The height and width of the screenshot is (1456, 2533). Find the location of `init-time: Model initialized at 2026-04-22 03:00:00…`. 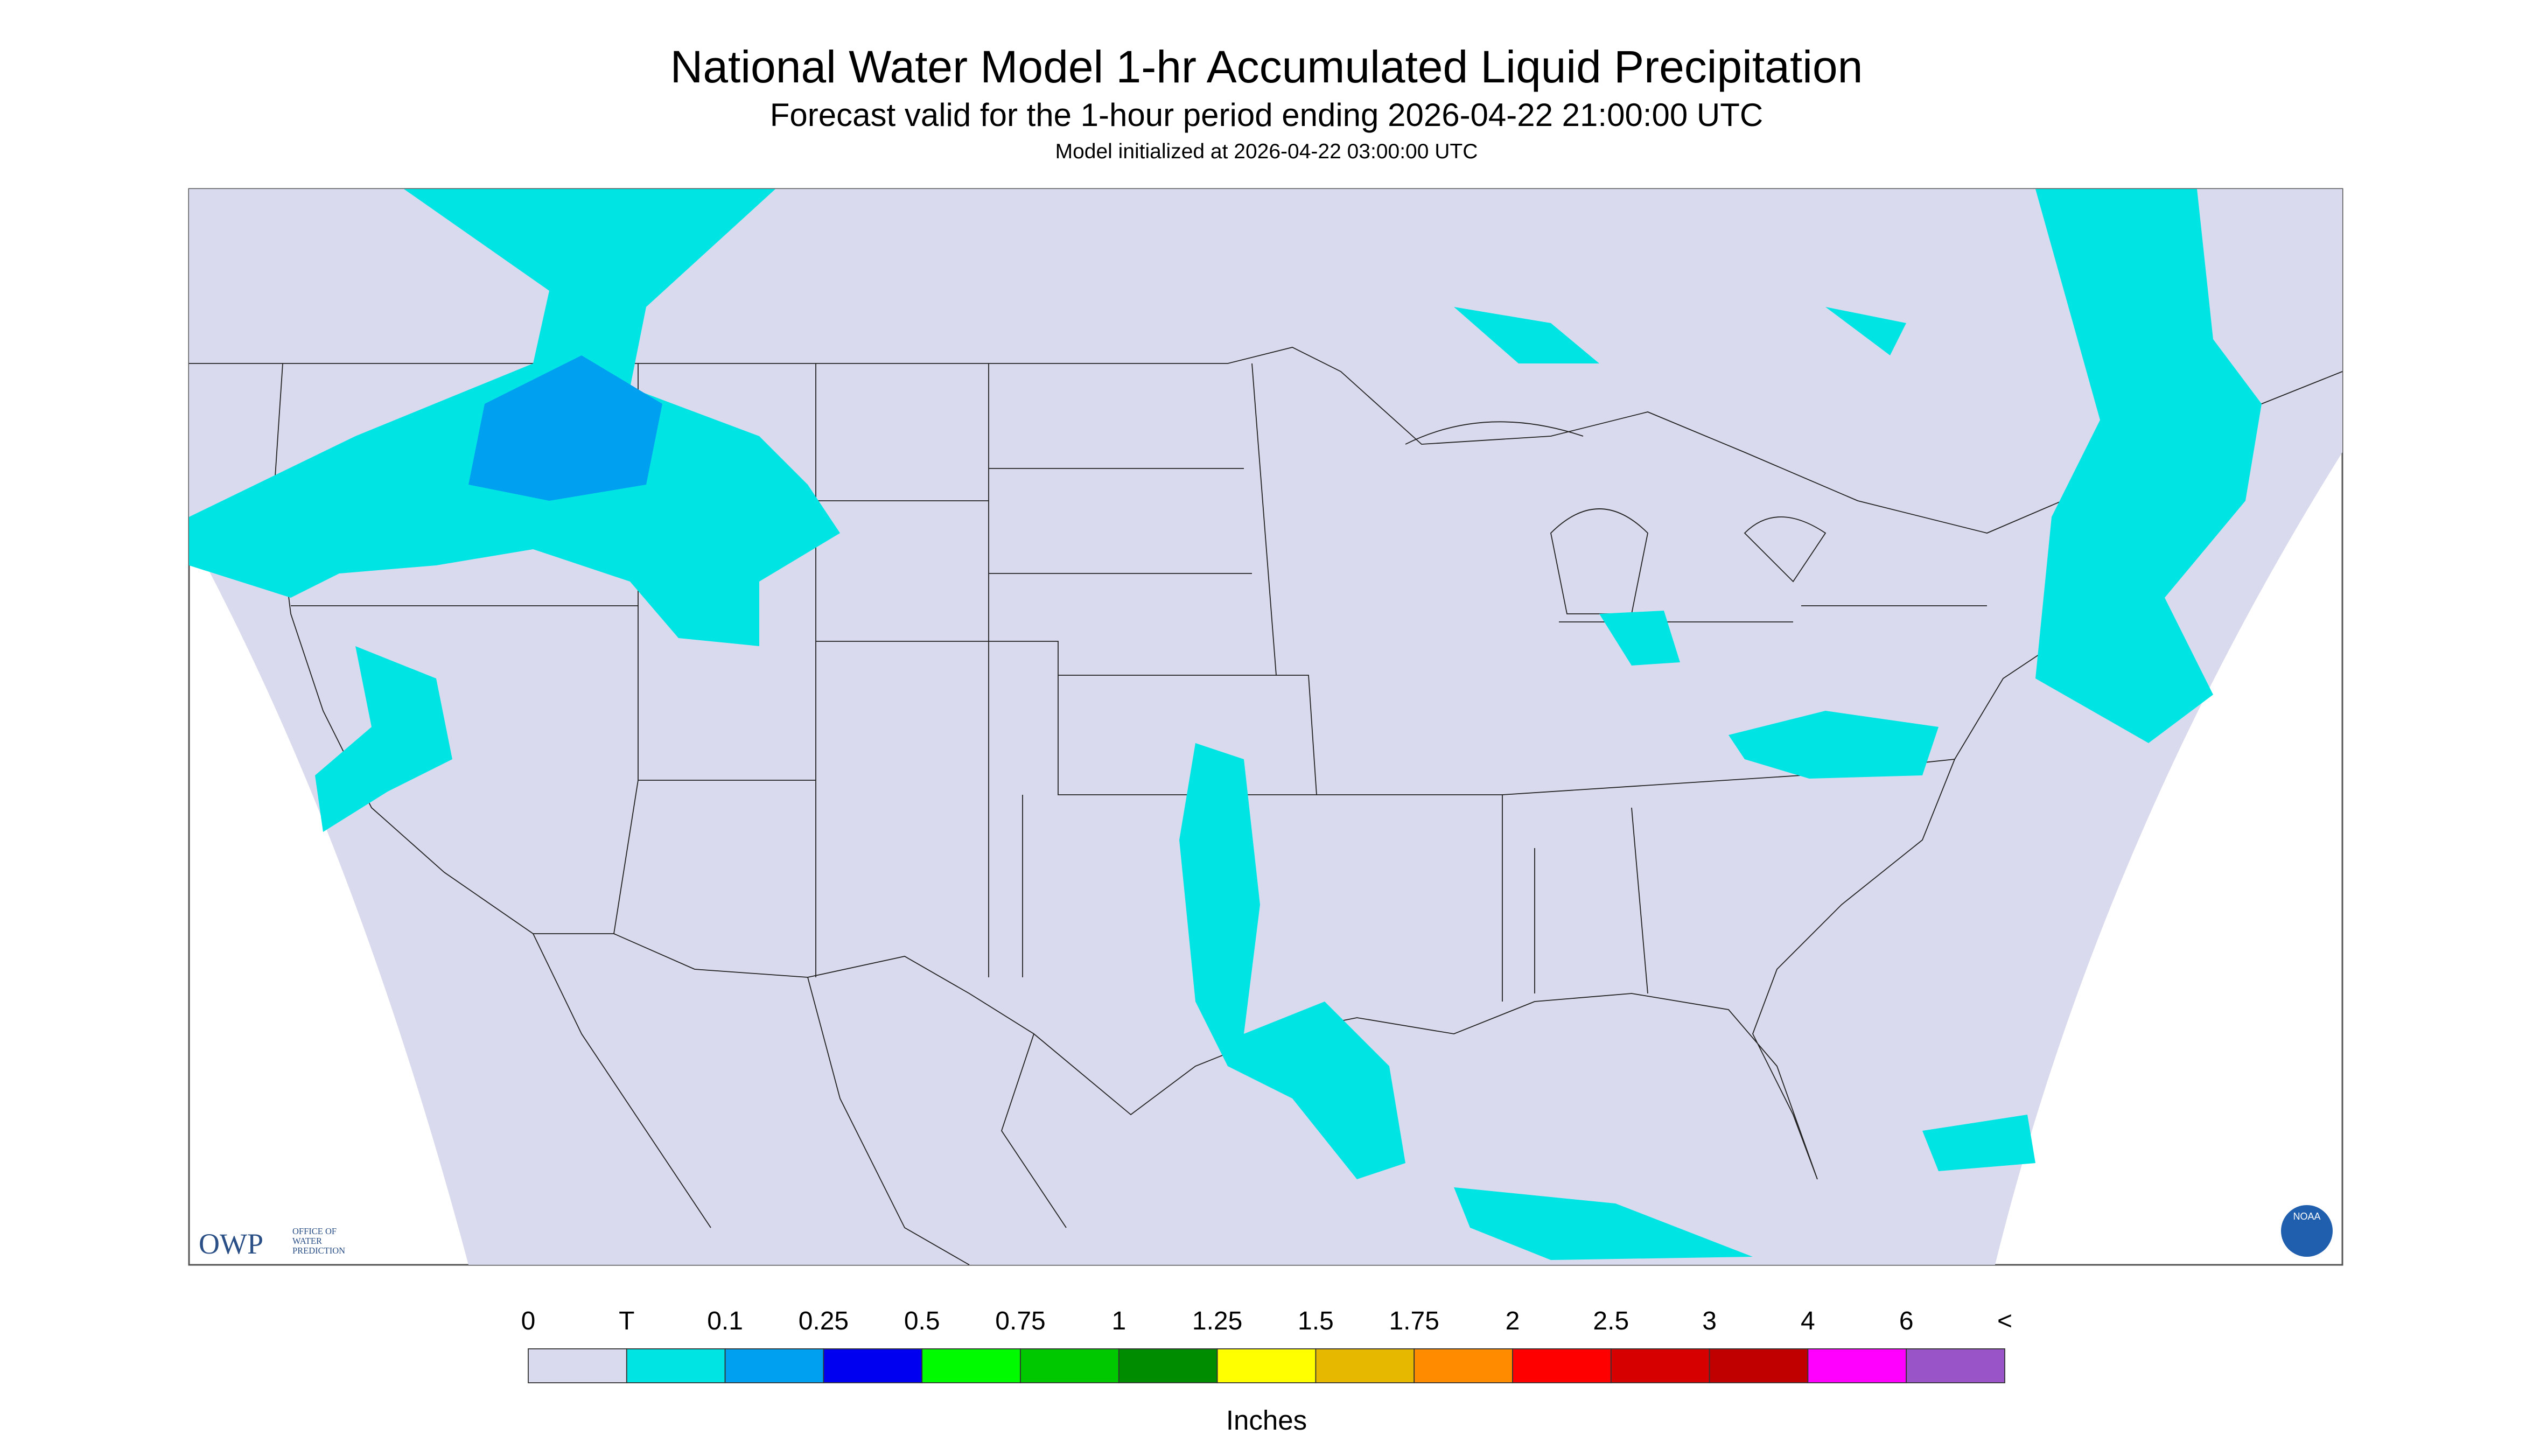

init-time: Model initialized at 2026-04-22 03:00:00… is located at coordinates (1266, 151).